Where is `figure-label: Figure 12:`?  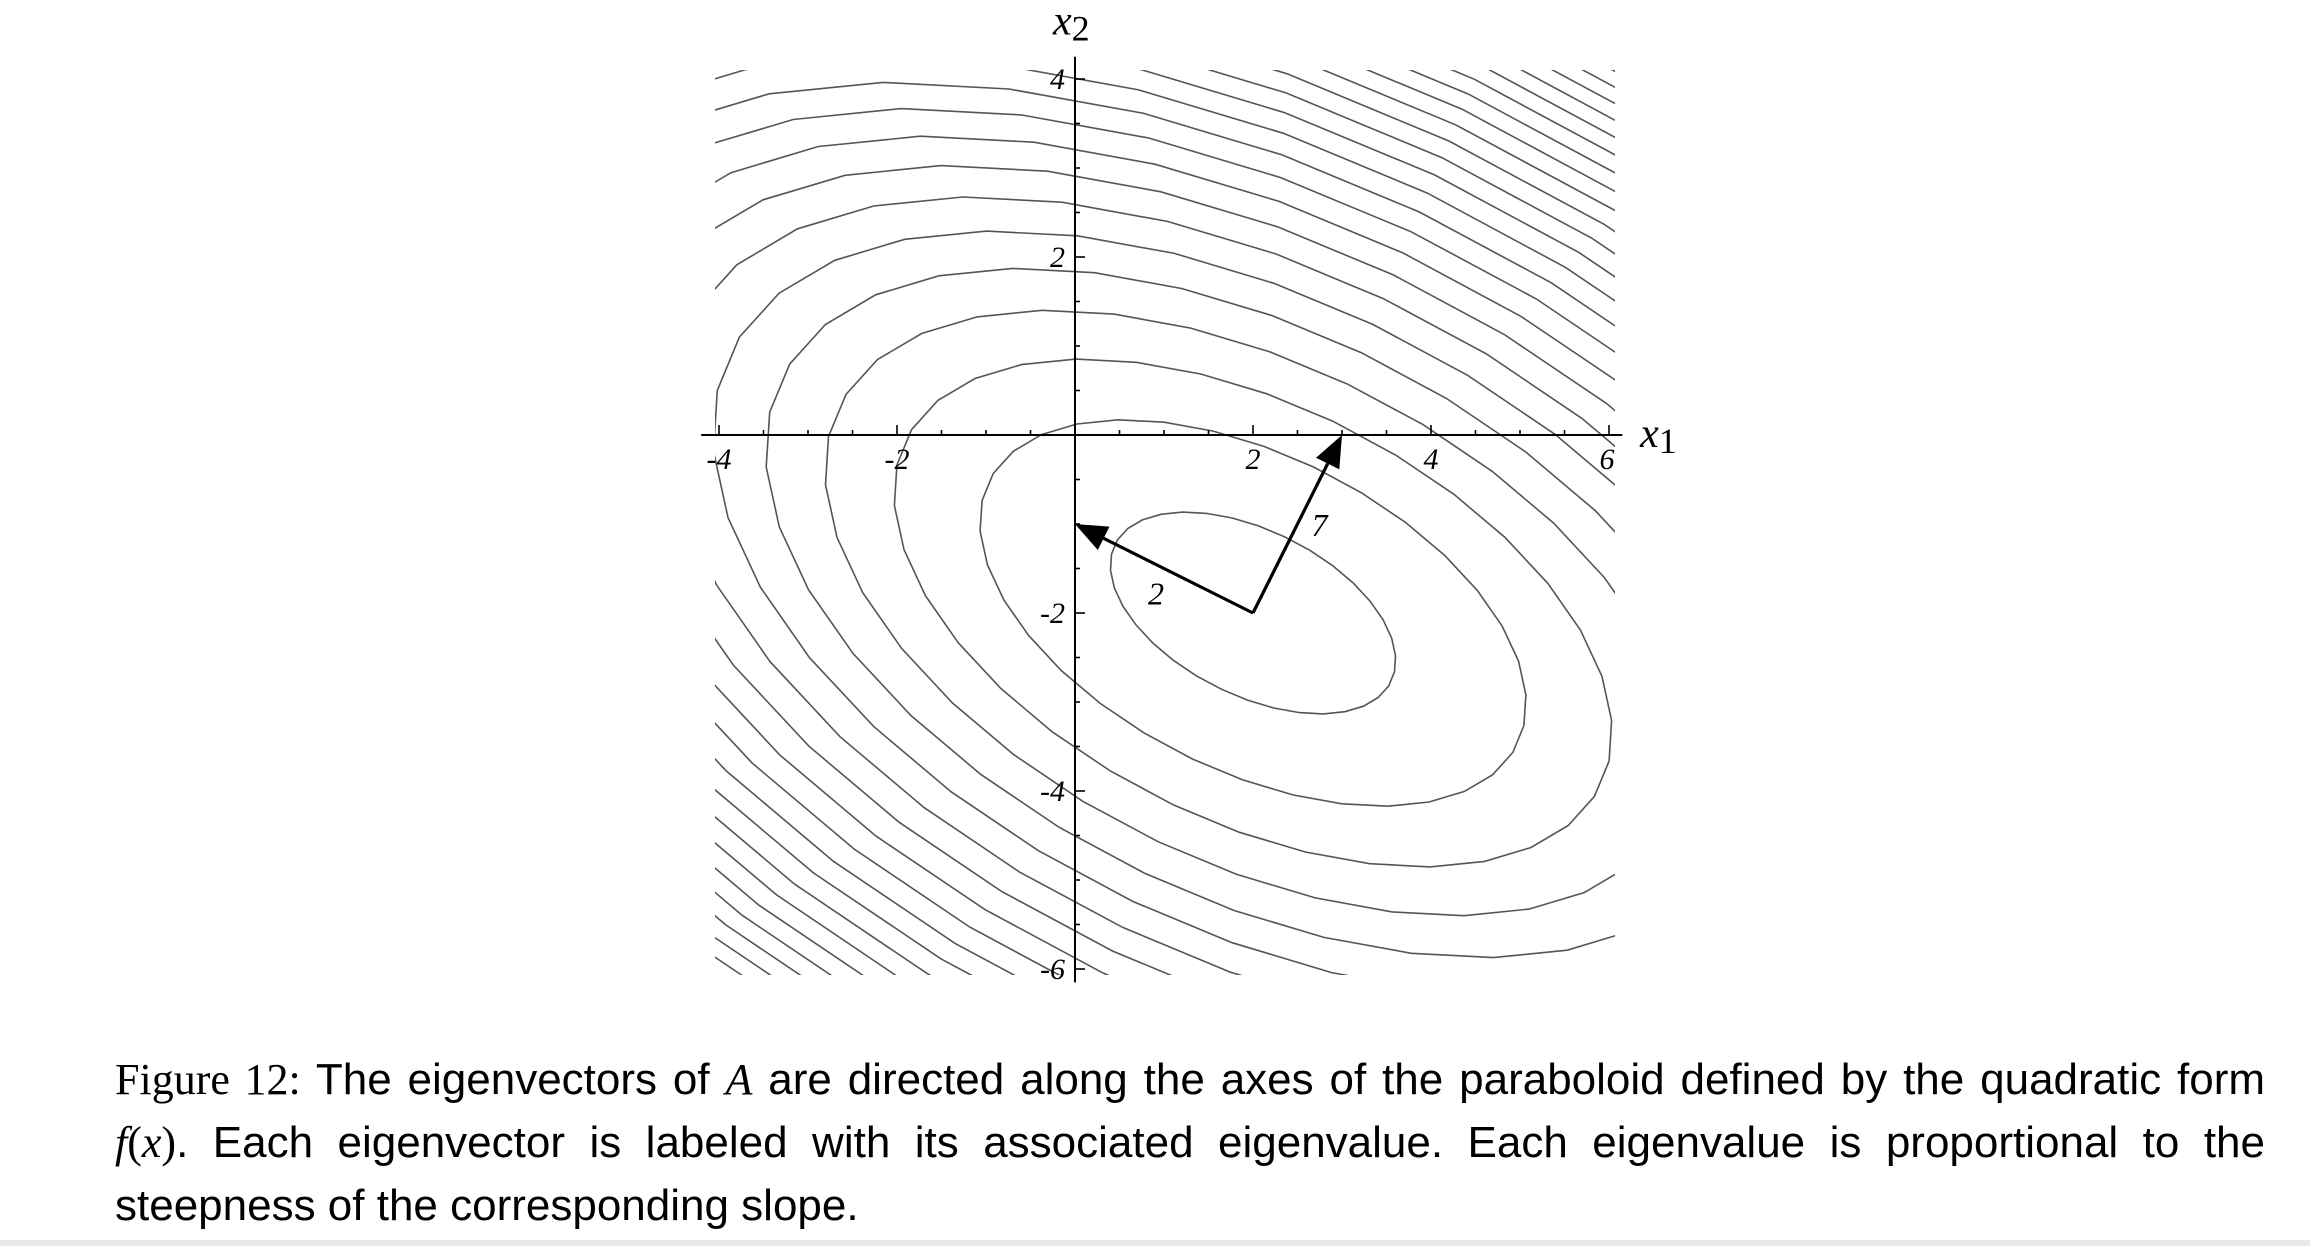 figure-label: Figure 12: is located at coordinates (208, 1079).